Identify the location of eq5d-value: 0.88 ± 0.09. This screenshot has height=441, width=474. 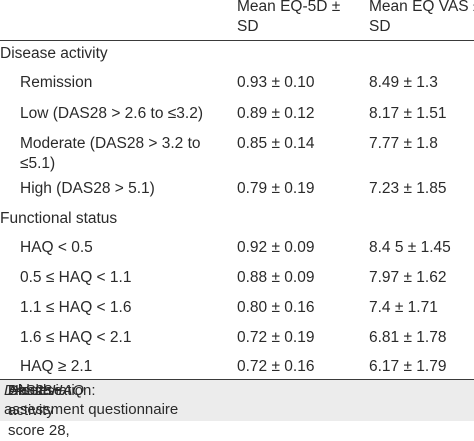
(276, 277).